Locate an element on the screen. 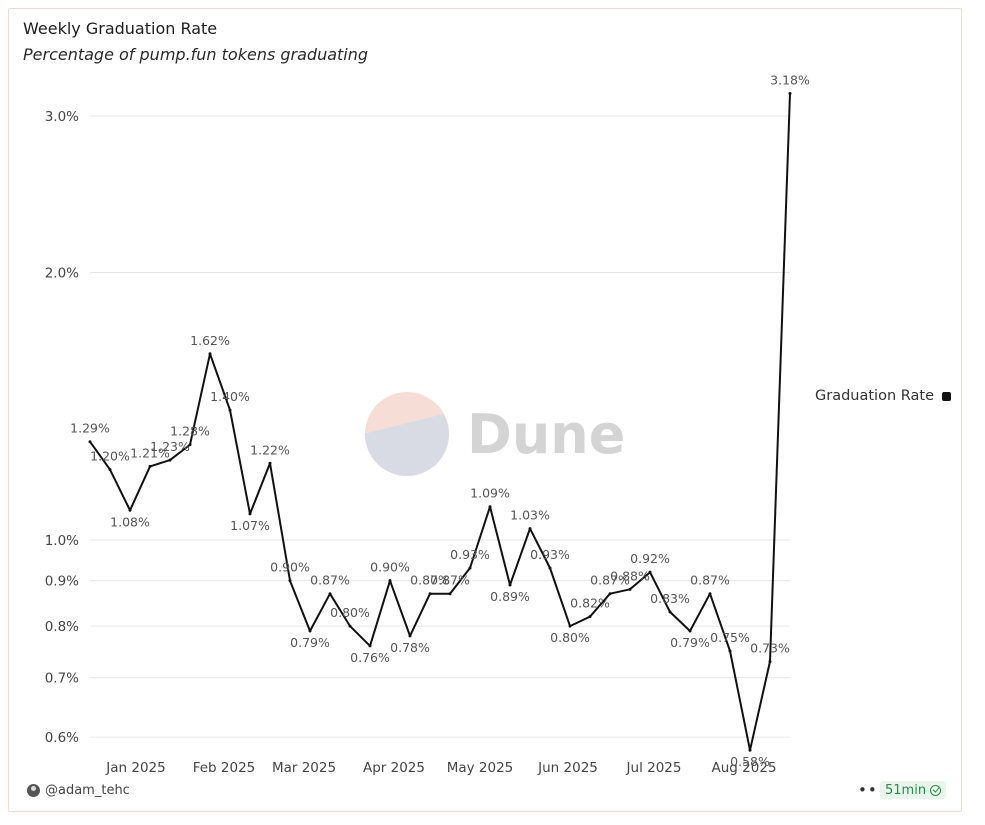  chart-title: Weekly Graduation Rate is located at coordinates (120, 28).